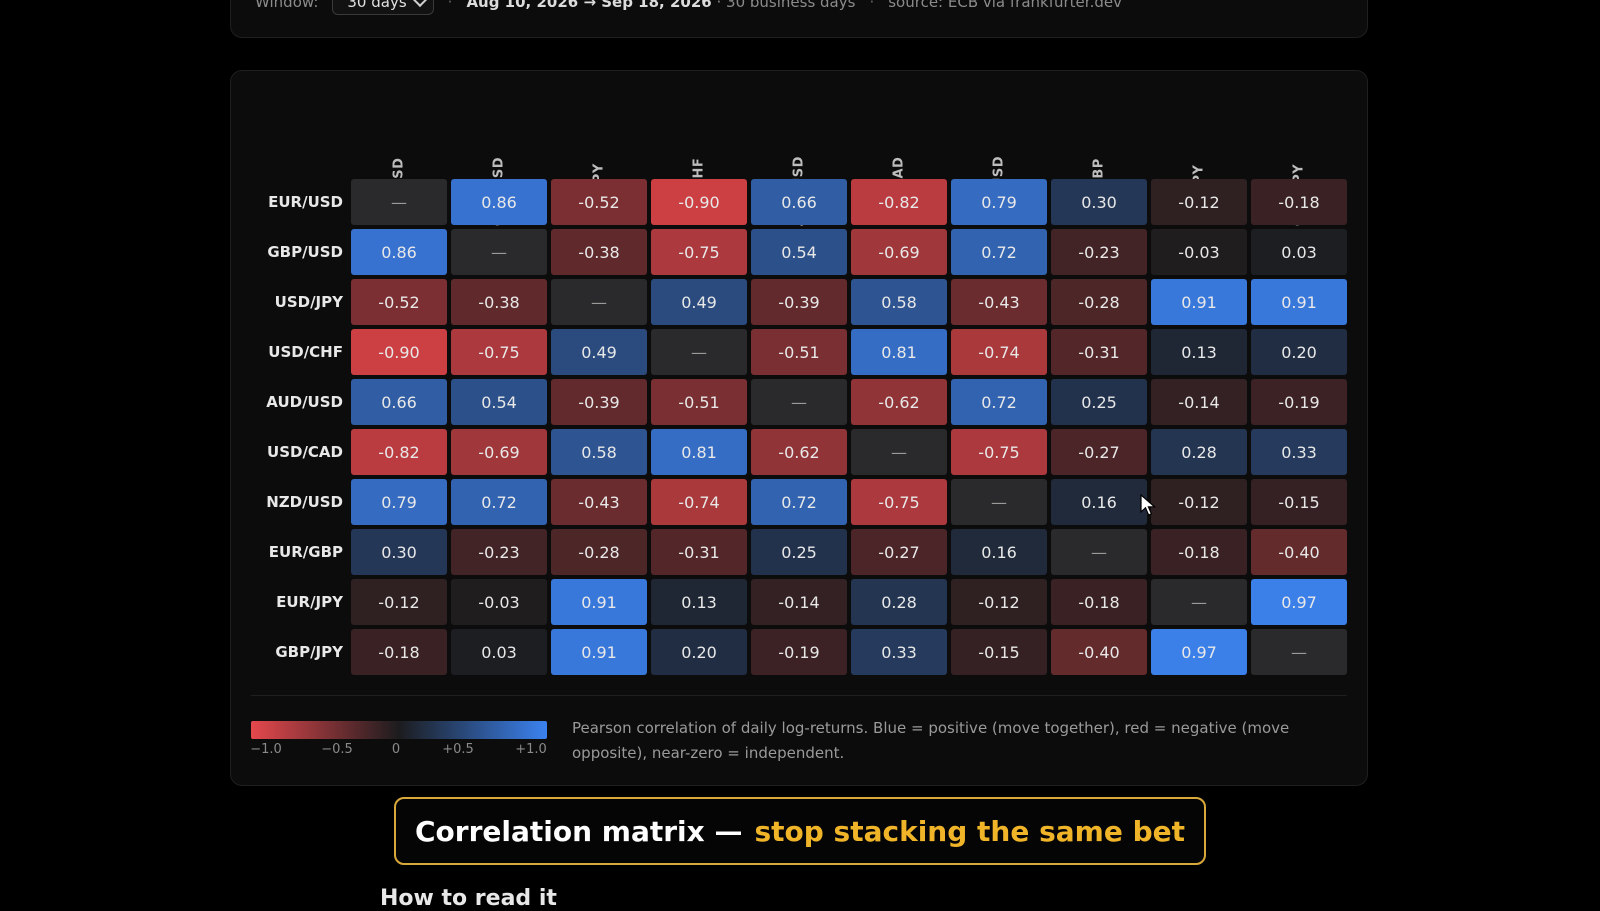  What do you see at coordinates (1299, 252) in the screenshot?
I see `matrix-cell: 0.03` at bounding box center [1299, 252].